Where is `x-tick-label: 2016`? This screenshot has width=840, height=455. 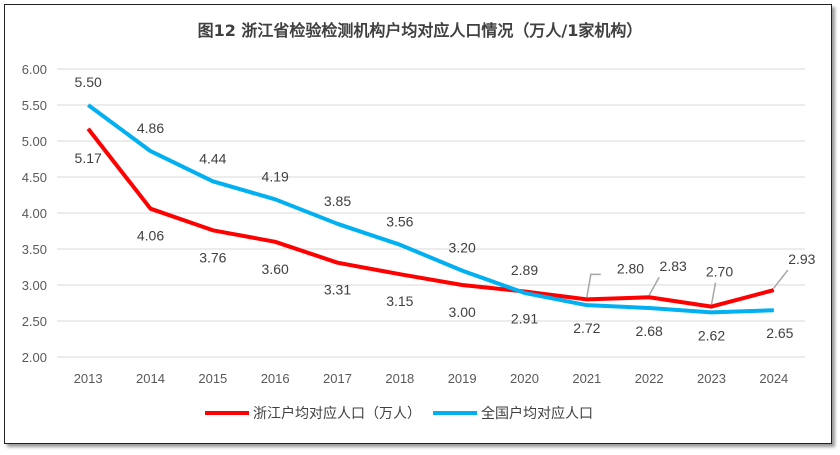 x-tick-label: 2016 is located at coordinates (275, 378).